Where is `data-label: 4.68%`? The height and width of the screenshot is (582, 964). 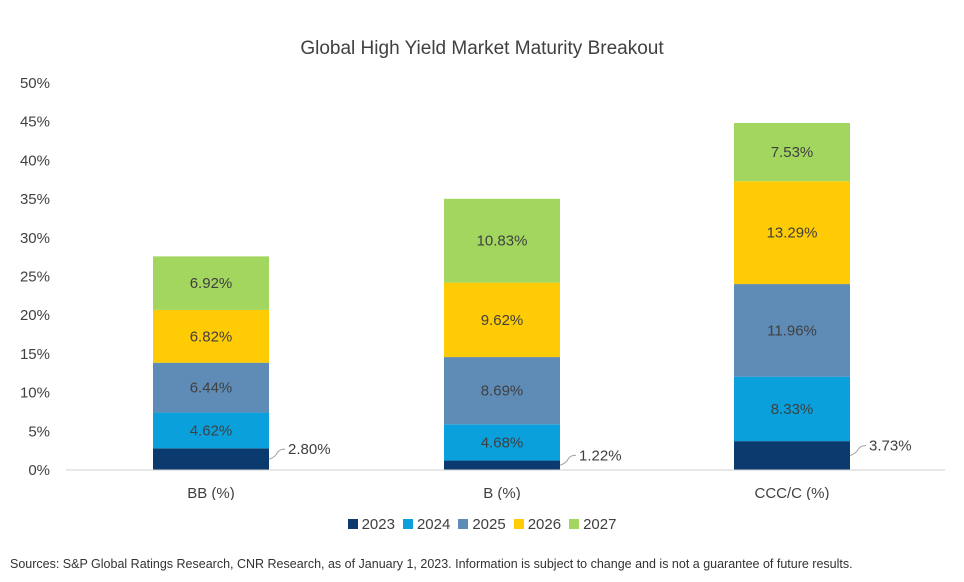
data-label: 4.68% is located at coordinates (502, 442).